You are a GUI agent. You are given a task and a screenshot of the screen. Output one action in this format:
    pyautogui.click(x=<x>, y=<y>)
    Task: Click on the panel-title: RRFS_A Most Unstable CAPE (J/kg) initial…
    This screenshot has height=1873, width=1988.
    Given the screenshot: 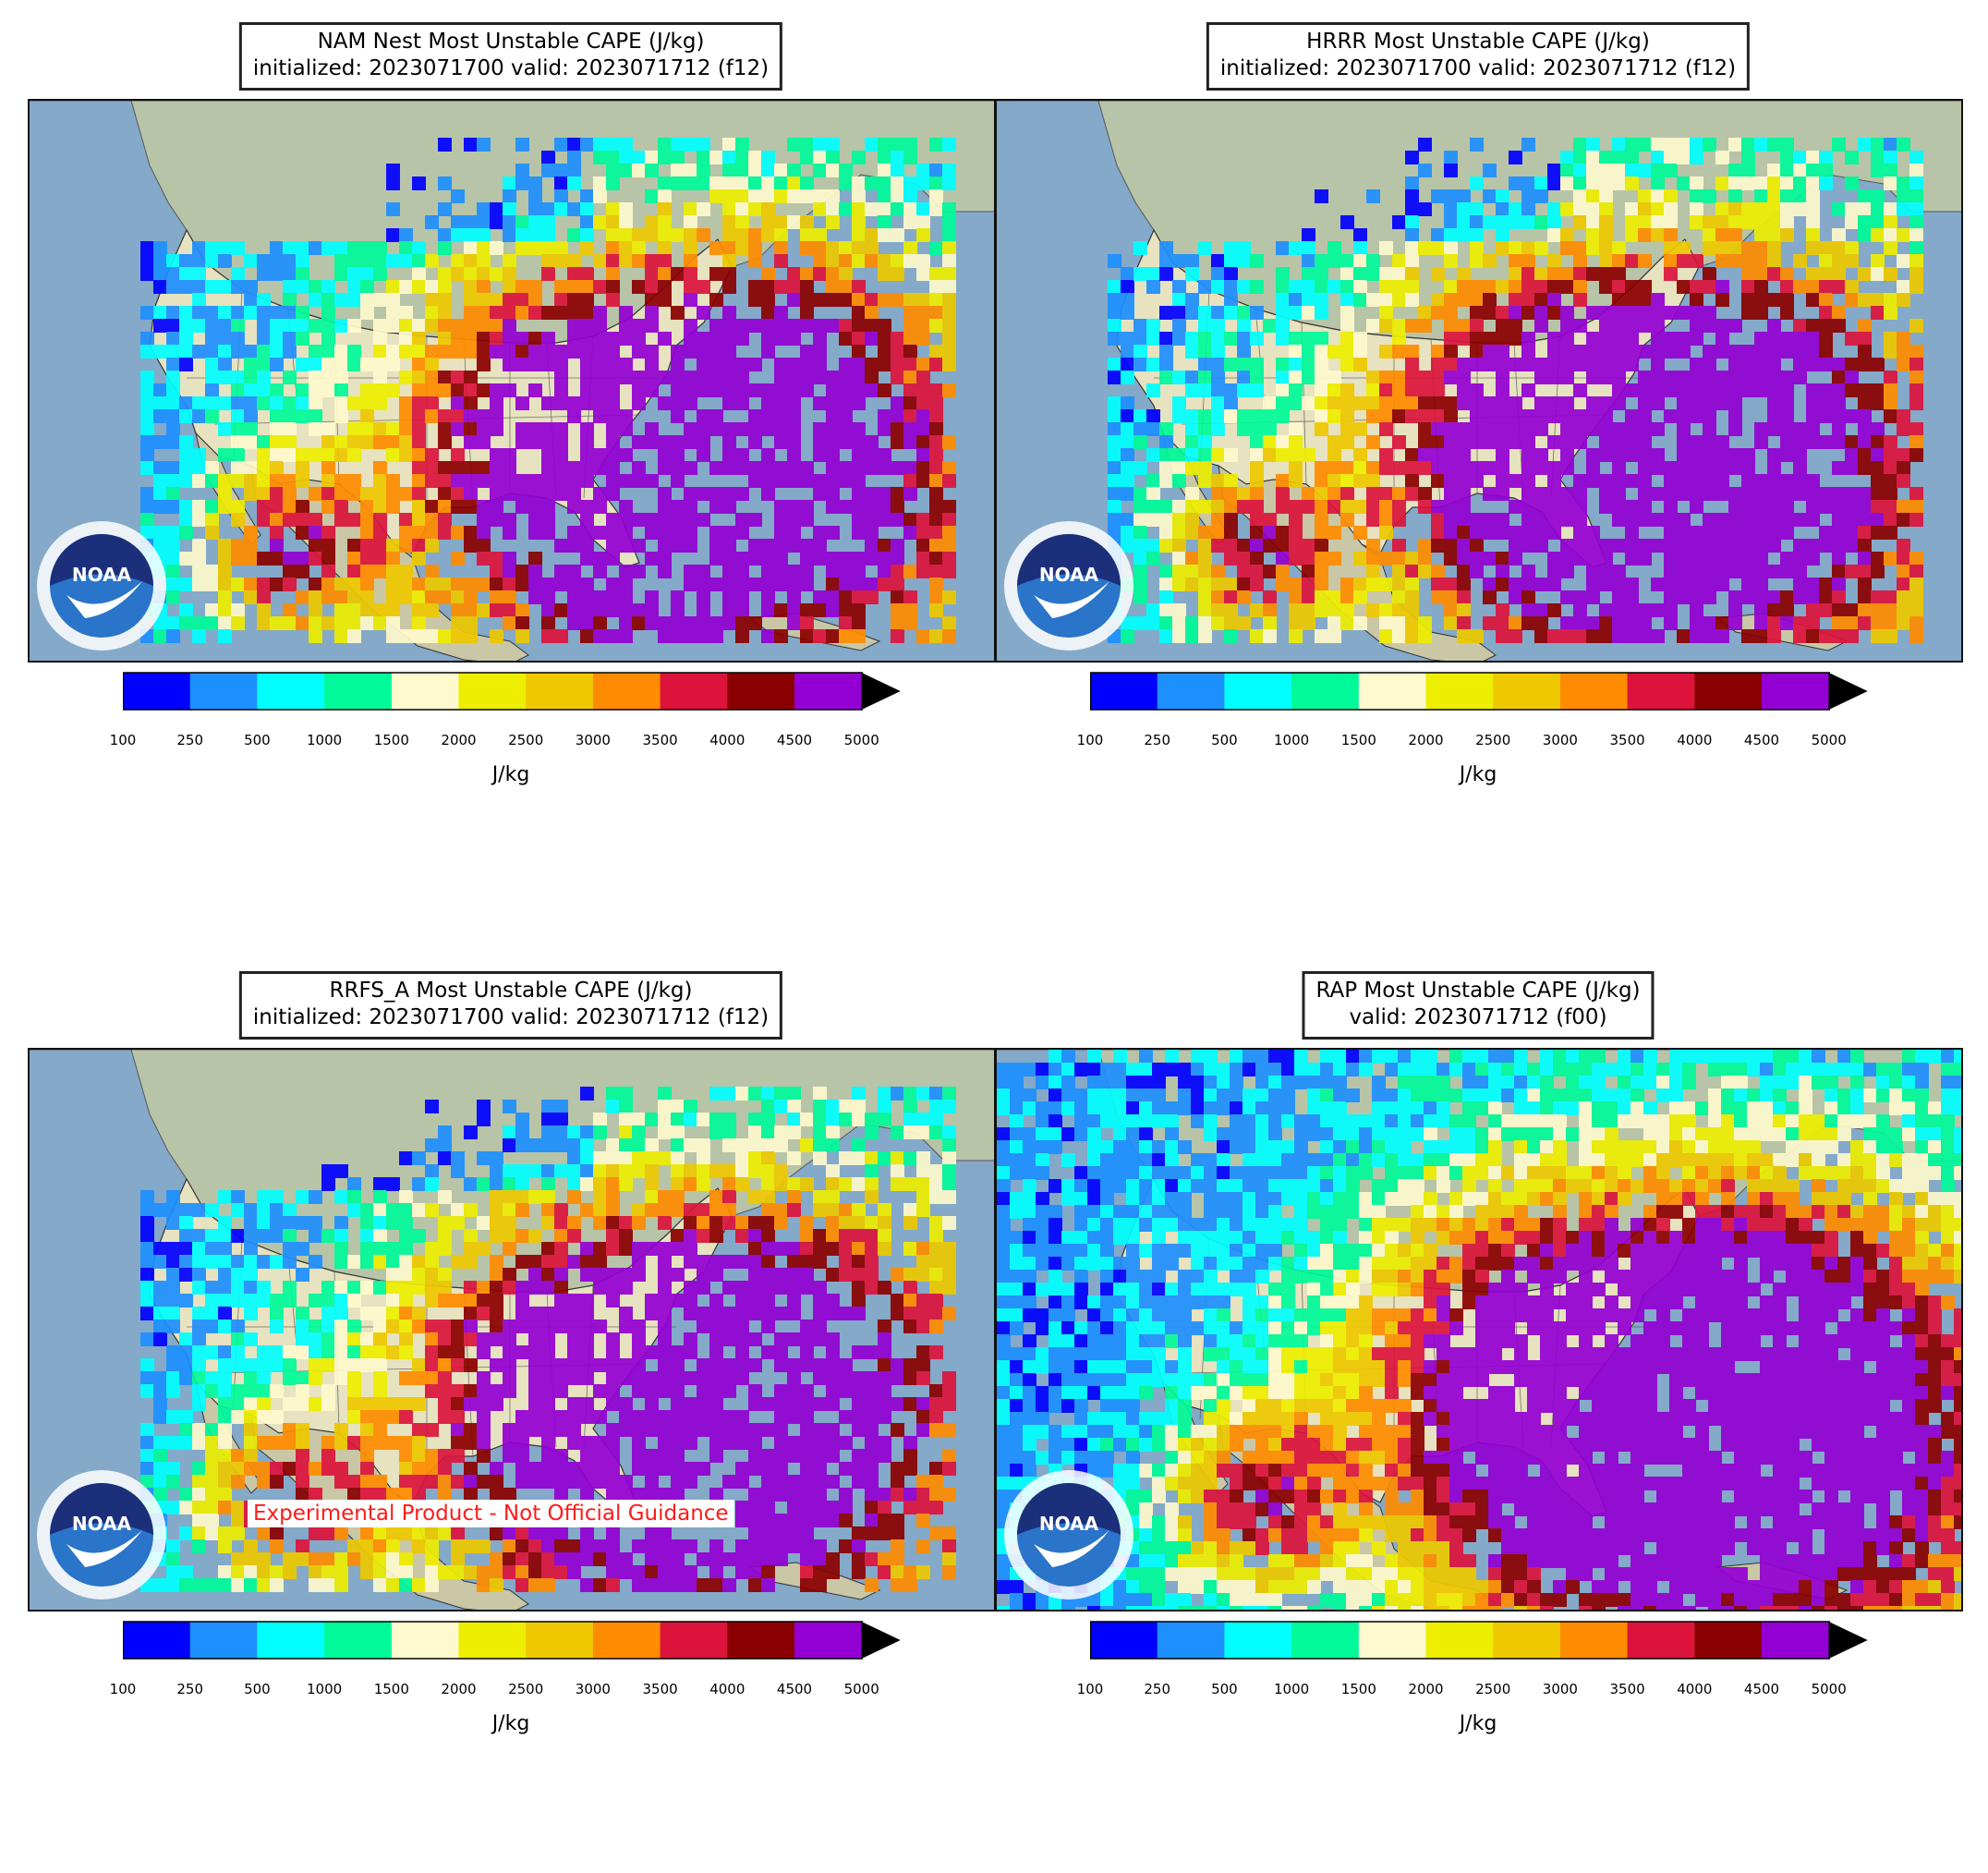 What is the action you would take?
    pyautogui.click(x=510, y=1006)
    